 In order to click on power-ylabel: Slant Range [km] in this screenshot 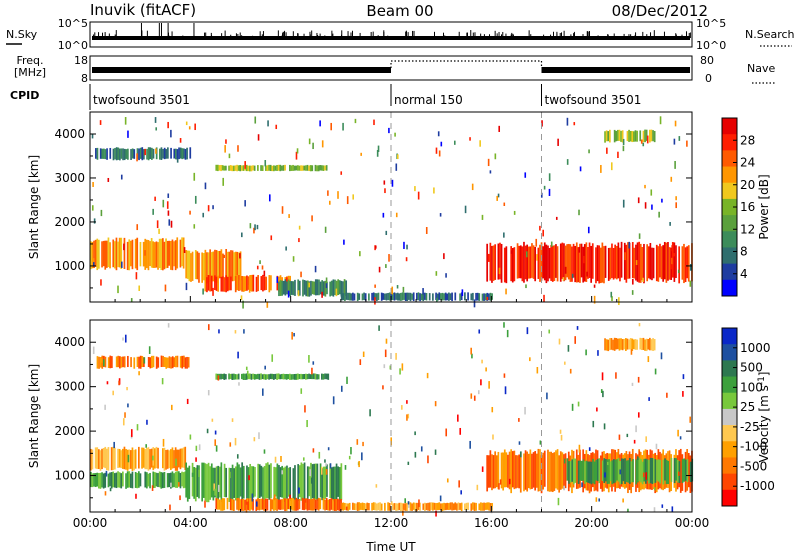, I will do `click(34, 207)`.